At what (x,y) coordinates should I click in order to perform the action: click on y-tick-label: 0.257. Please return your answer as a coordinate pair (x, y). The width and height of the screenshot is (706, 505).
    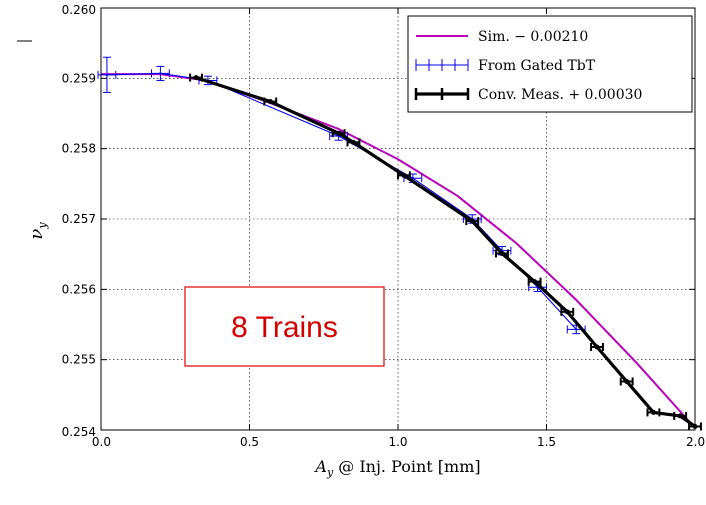
    Looking at the image, I should click on (79, 219).